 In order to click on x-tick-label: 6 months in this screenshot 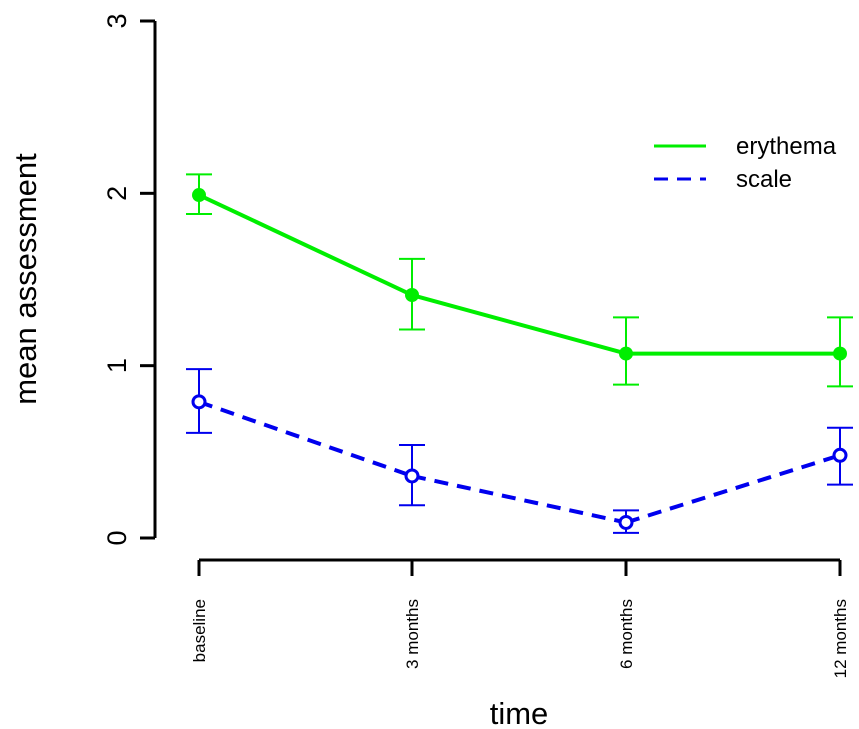, I will do `click(626, 634)`.